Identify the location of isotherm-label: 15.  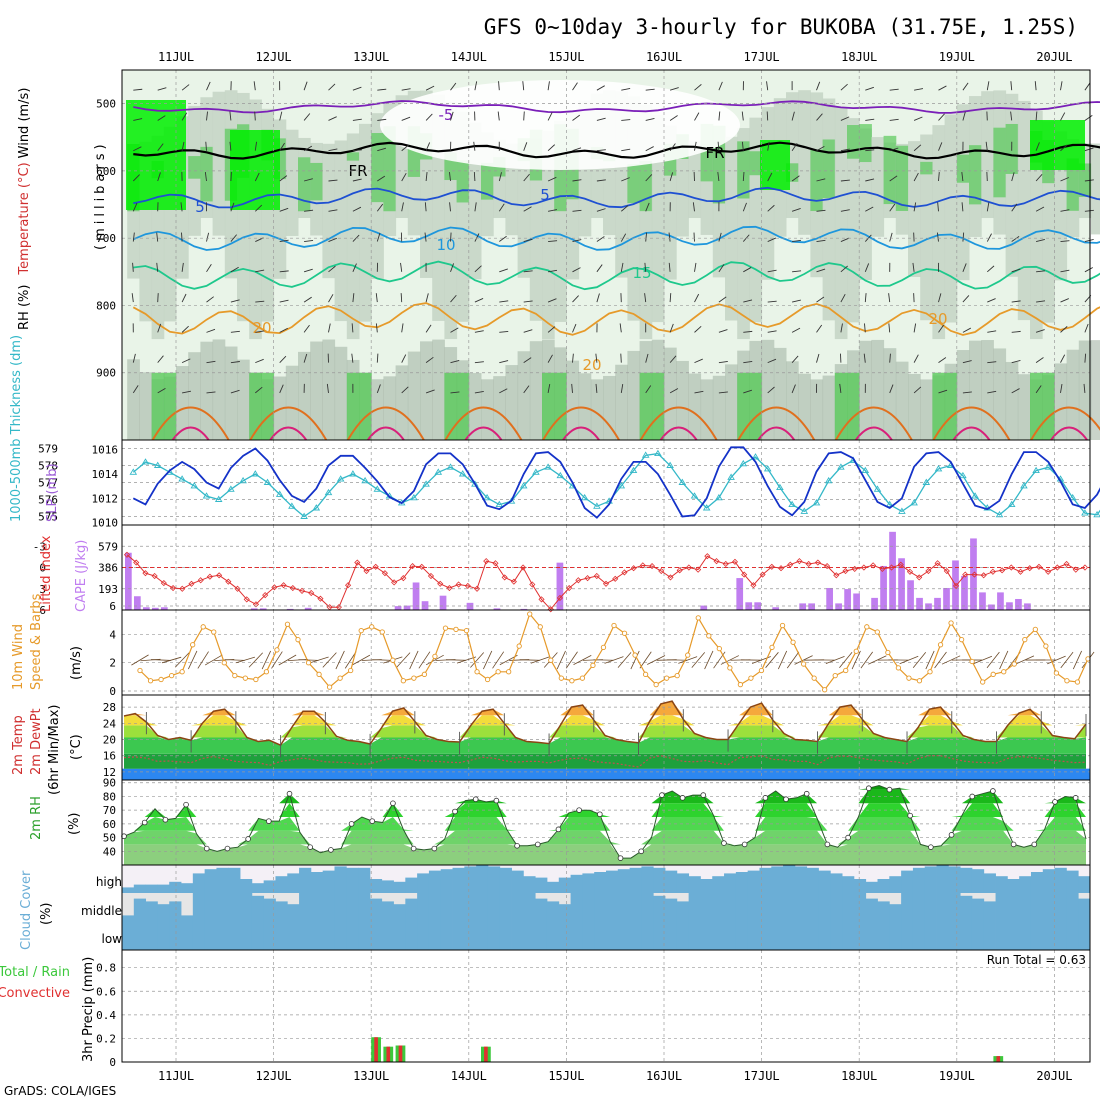
(641, 273).